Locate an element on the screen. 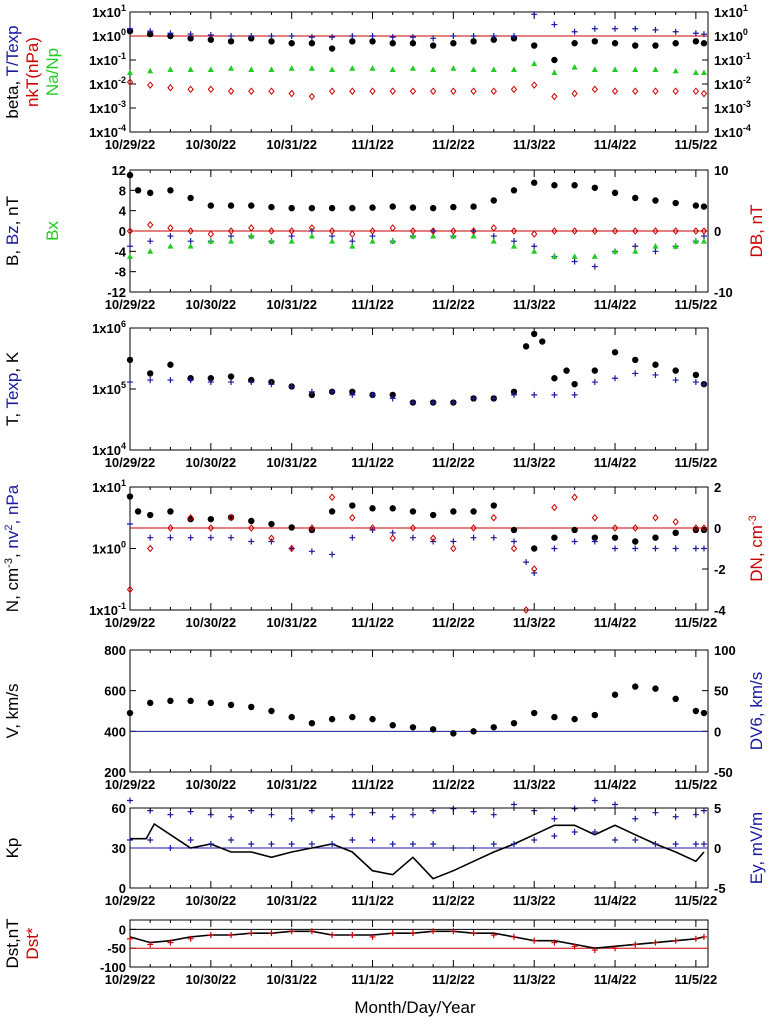 Image resolution: width=783 pixels, height=1024 pixels. panel-p4-right-tick-label-0: -4 is located at coordinates (720, 610).